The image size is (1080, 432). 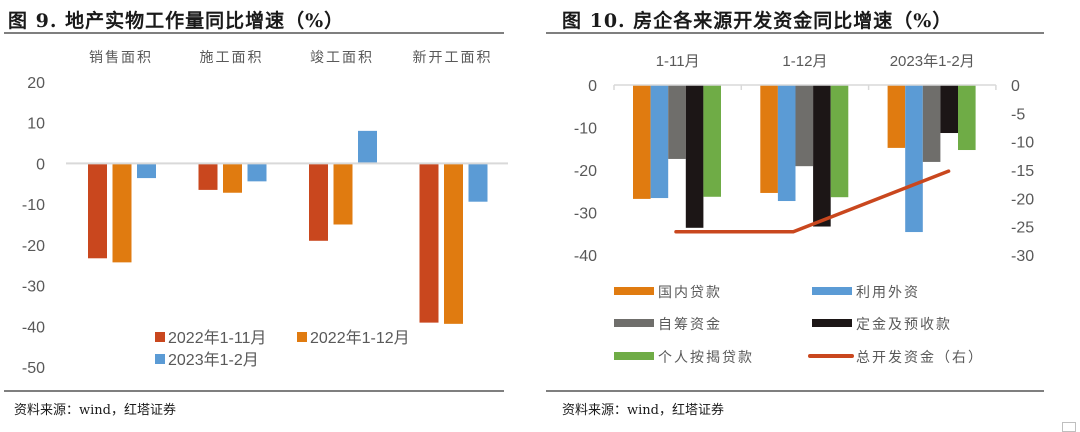 I want to click on y2-tick-label: -30, so click(x=1022, y=256).